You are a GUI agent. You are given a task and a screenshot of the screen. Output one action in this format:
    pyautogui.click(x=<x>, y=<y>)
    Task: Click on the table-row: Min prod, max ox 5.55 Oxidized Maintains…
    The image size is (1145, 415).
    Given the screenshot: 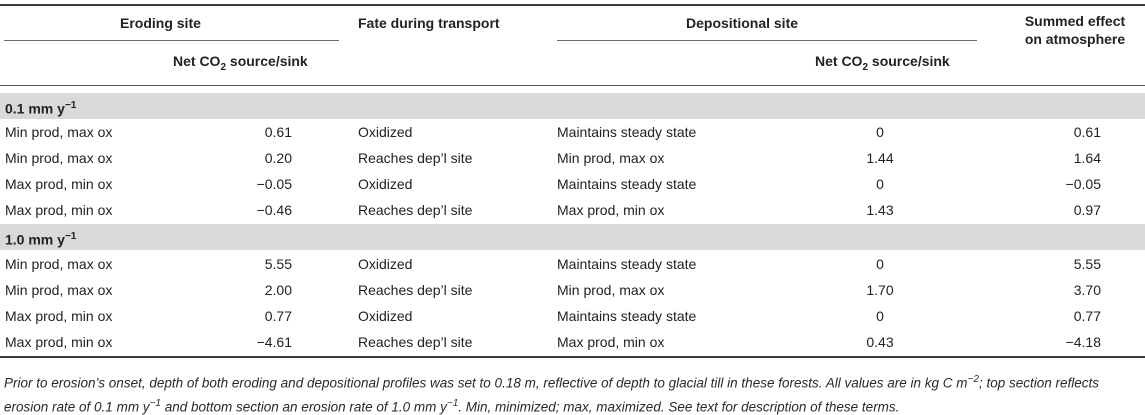 What is the action you would take?
    pyautogui.click(x=572, y=264)
    